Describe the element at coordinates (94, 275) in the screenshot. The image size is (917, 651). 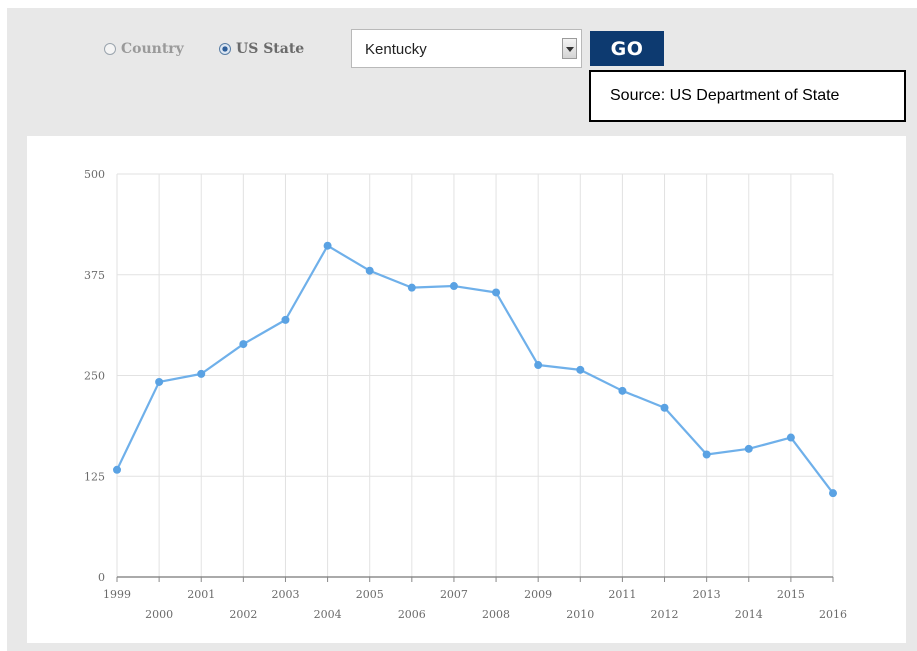
I see `y-tick-label: 375` at that location.